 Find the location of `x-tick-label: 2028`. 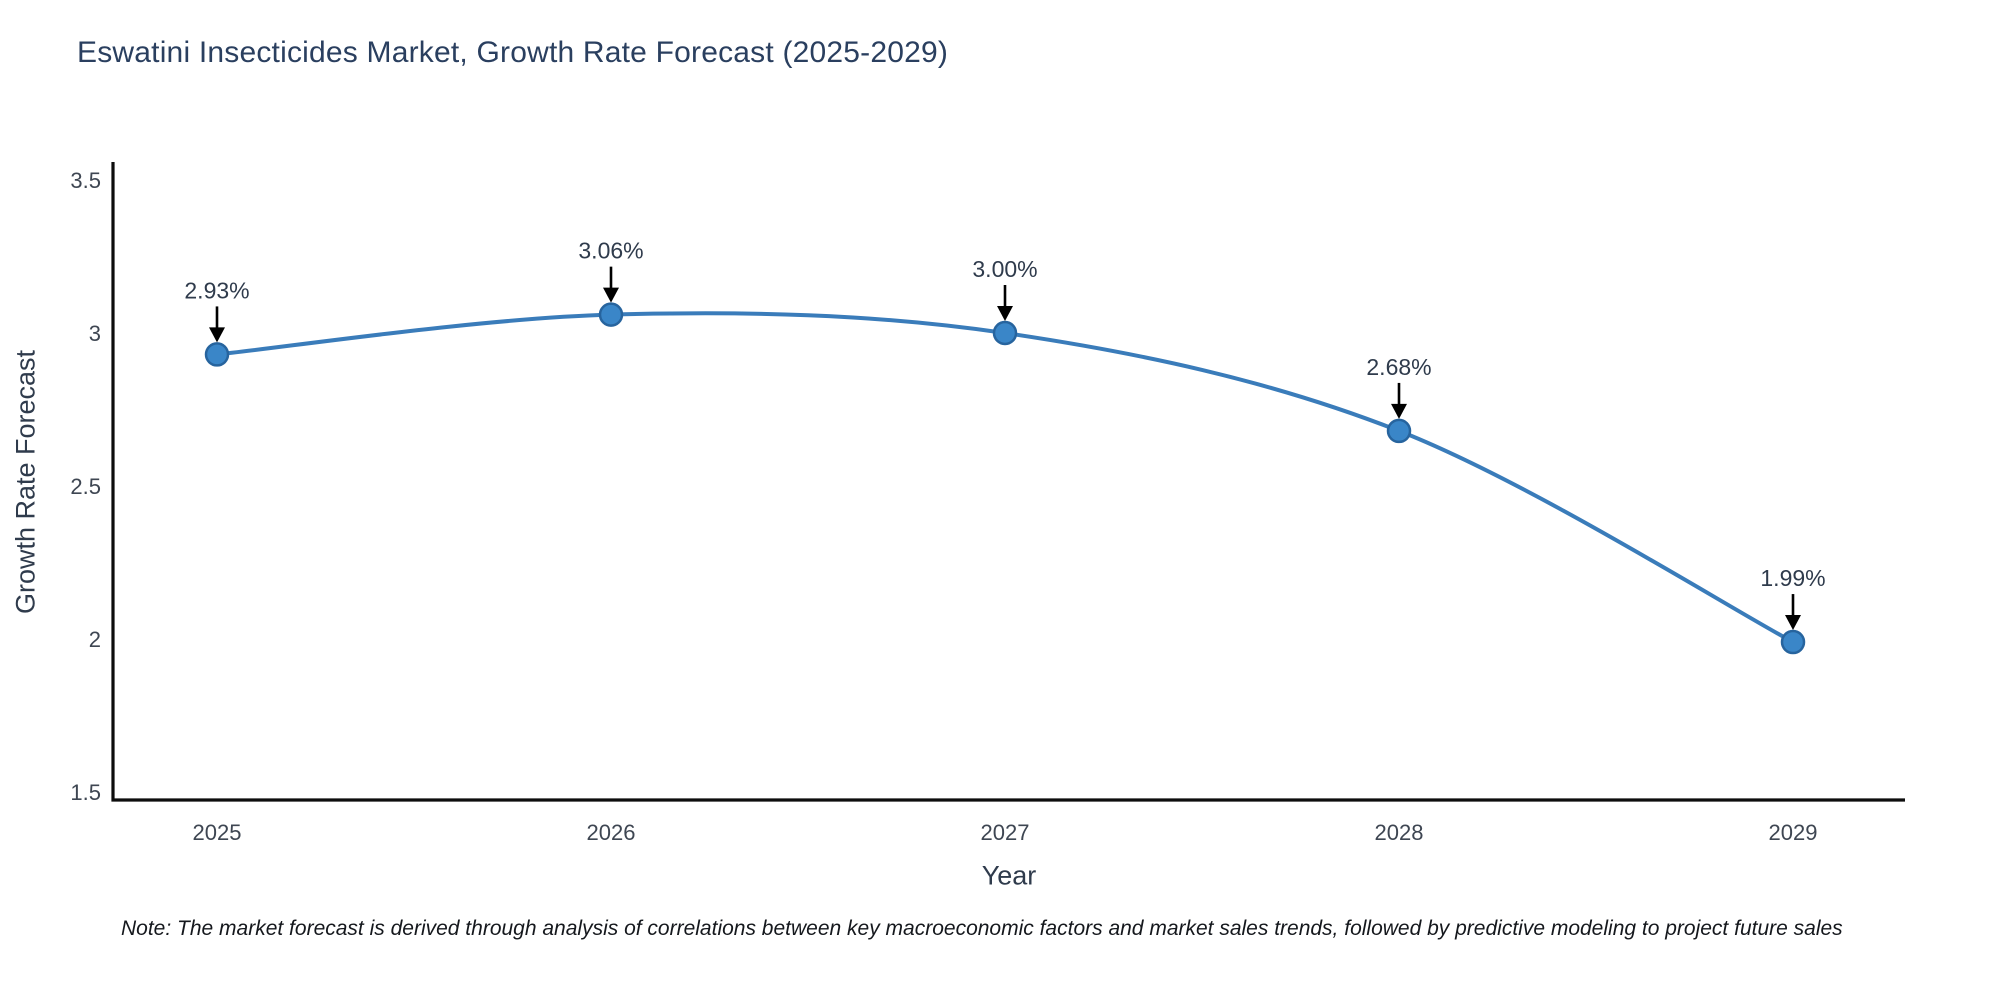

x-tick-label: 2028 is located at coordinates (1399, 832).